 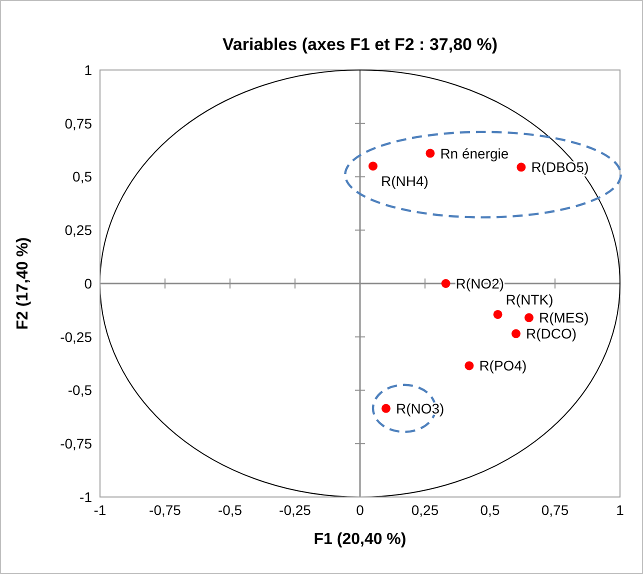 What do you see at coordinates (88, 70) in the screenshot?
I see `y-tick-label: 1` at bounding box center [88, 70].